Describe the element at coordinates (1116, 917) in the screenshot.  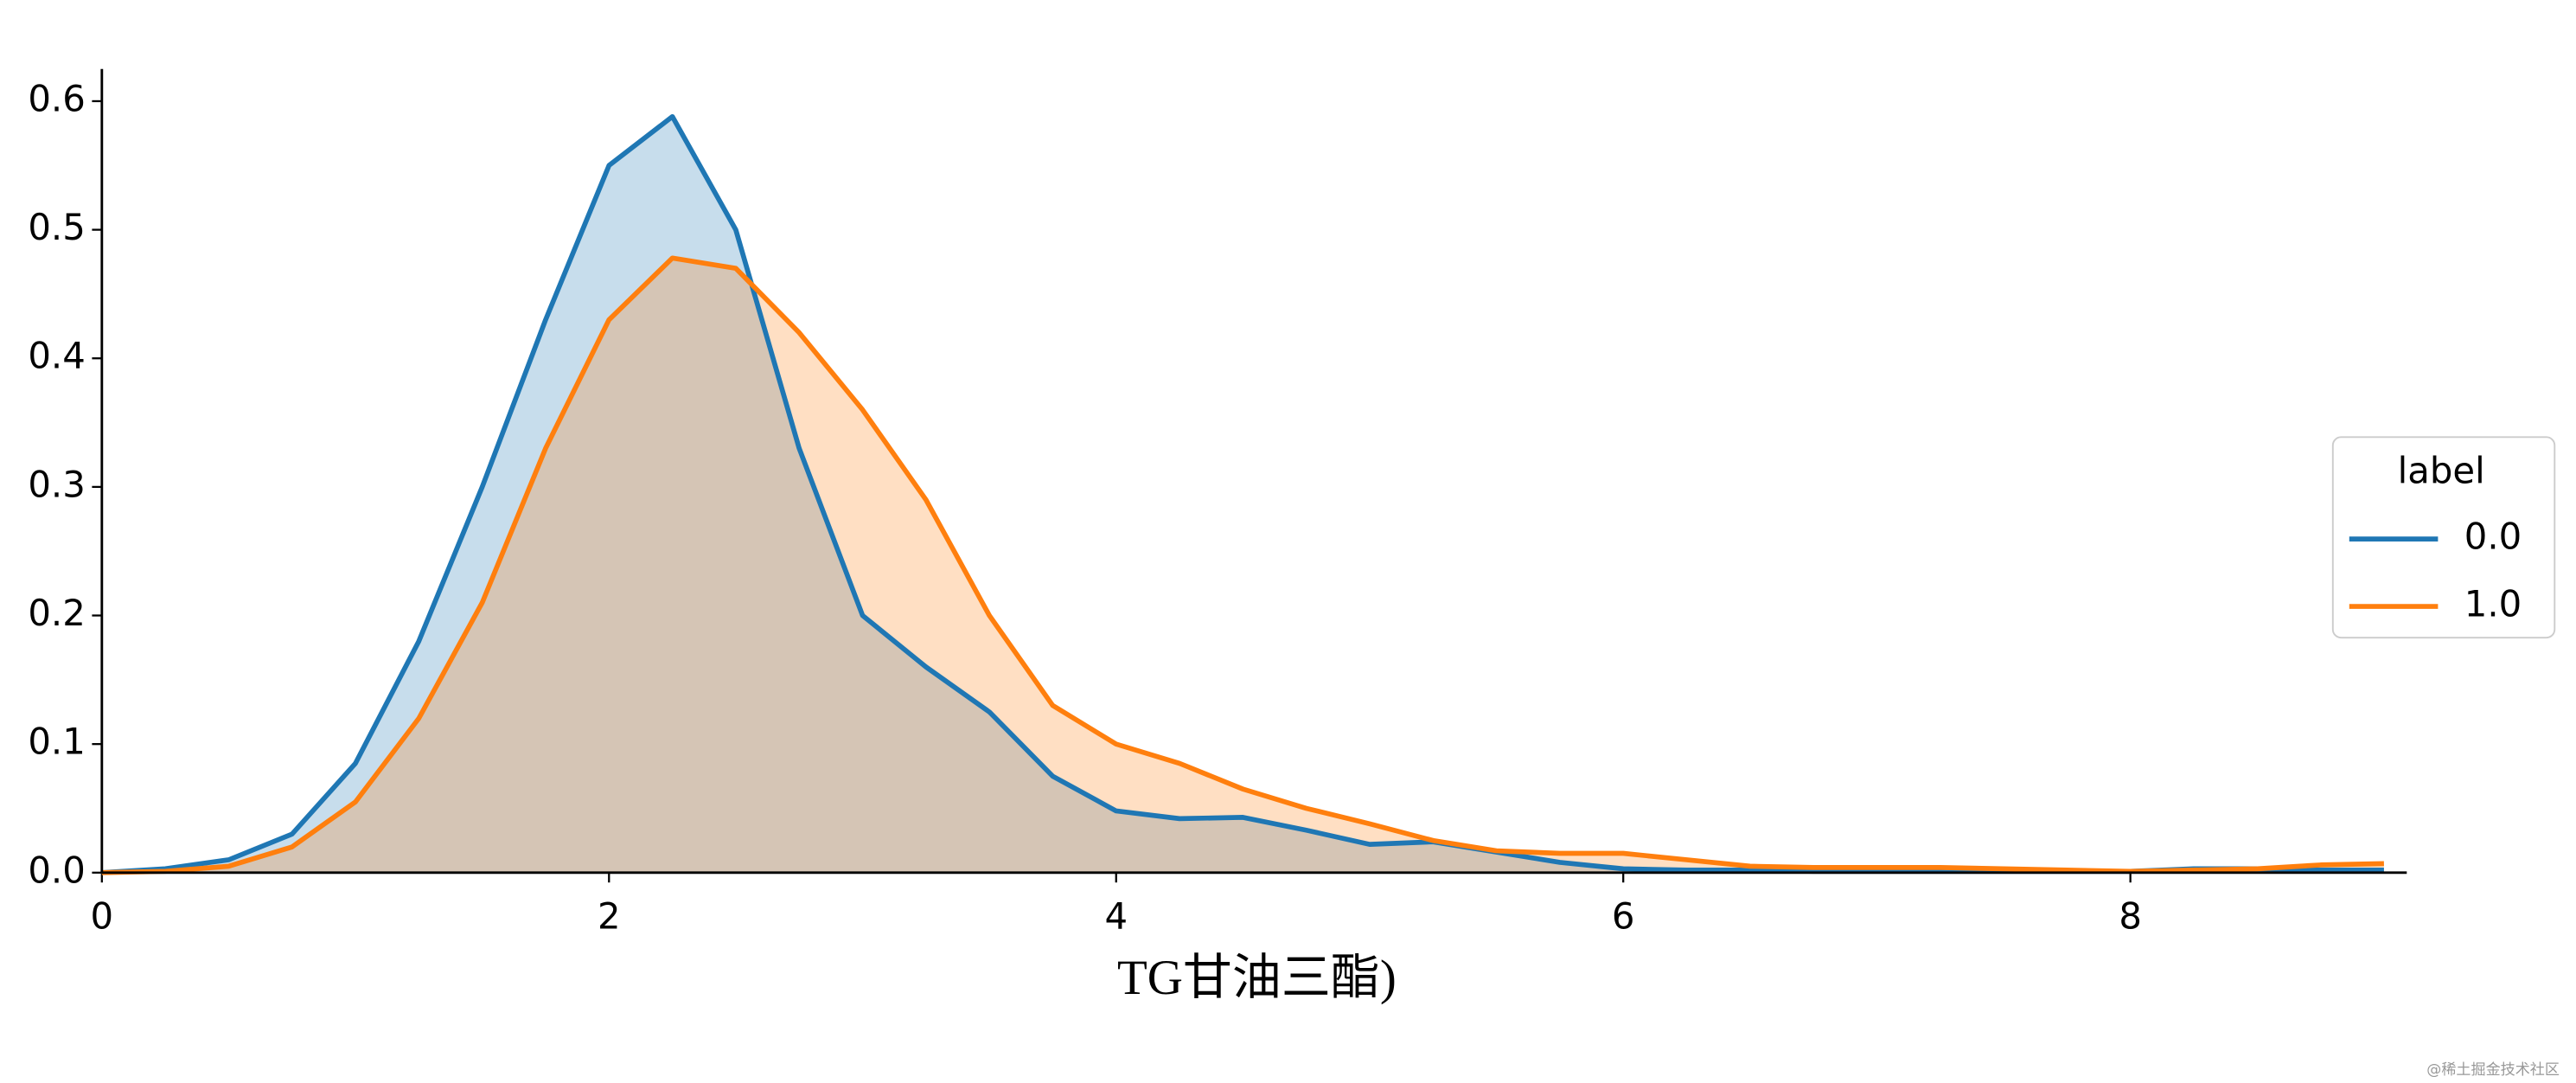
I see `x-tick-label: 4` at that location.